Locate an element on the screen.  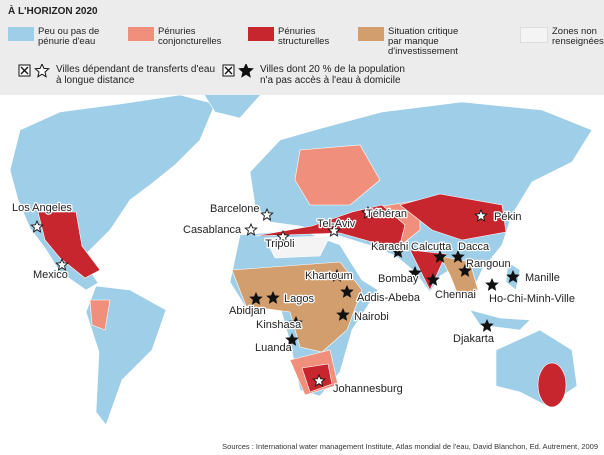
city-label: Mexico is located at coordinates (50, 275).